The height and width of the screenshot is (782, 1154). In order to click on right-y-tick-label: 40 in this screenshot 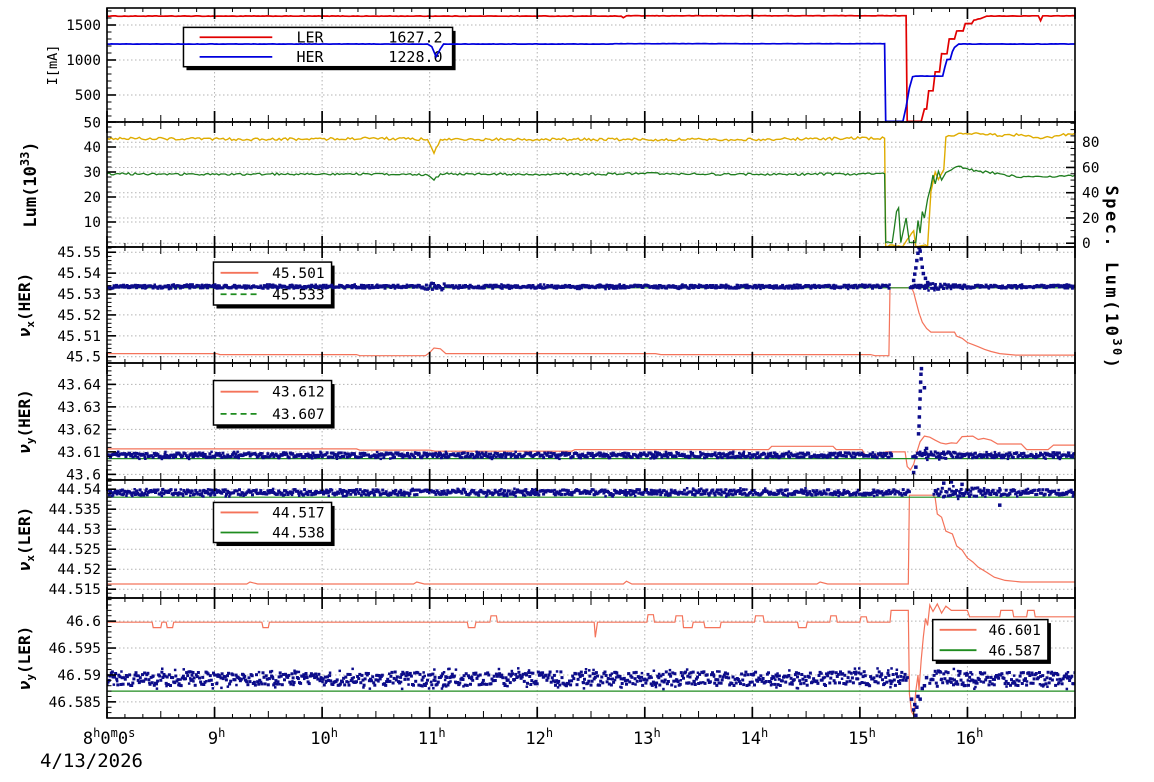, I will do `click(1090, 194)`.